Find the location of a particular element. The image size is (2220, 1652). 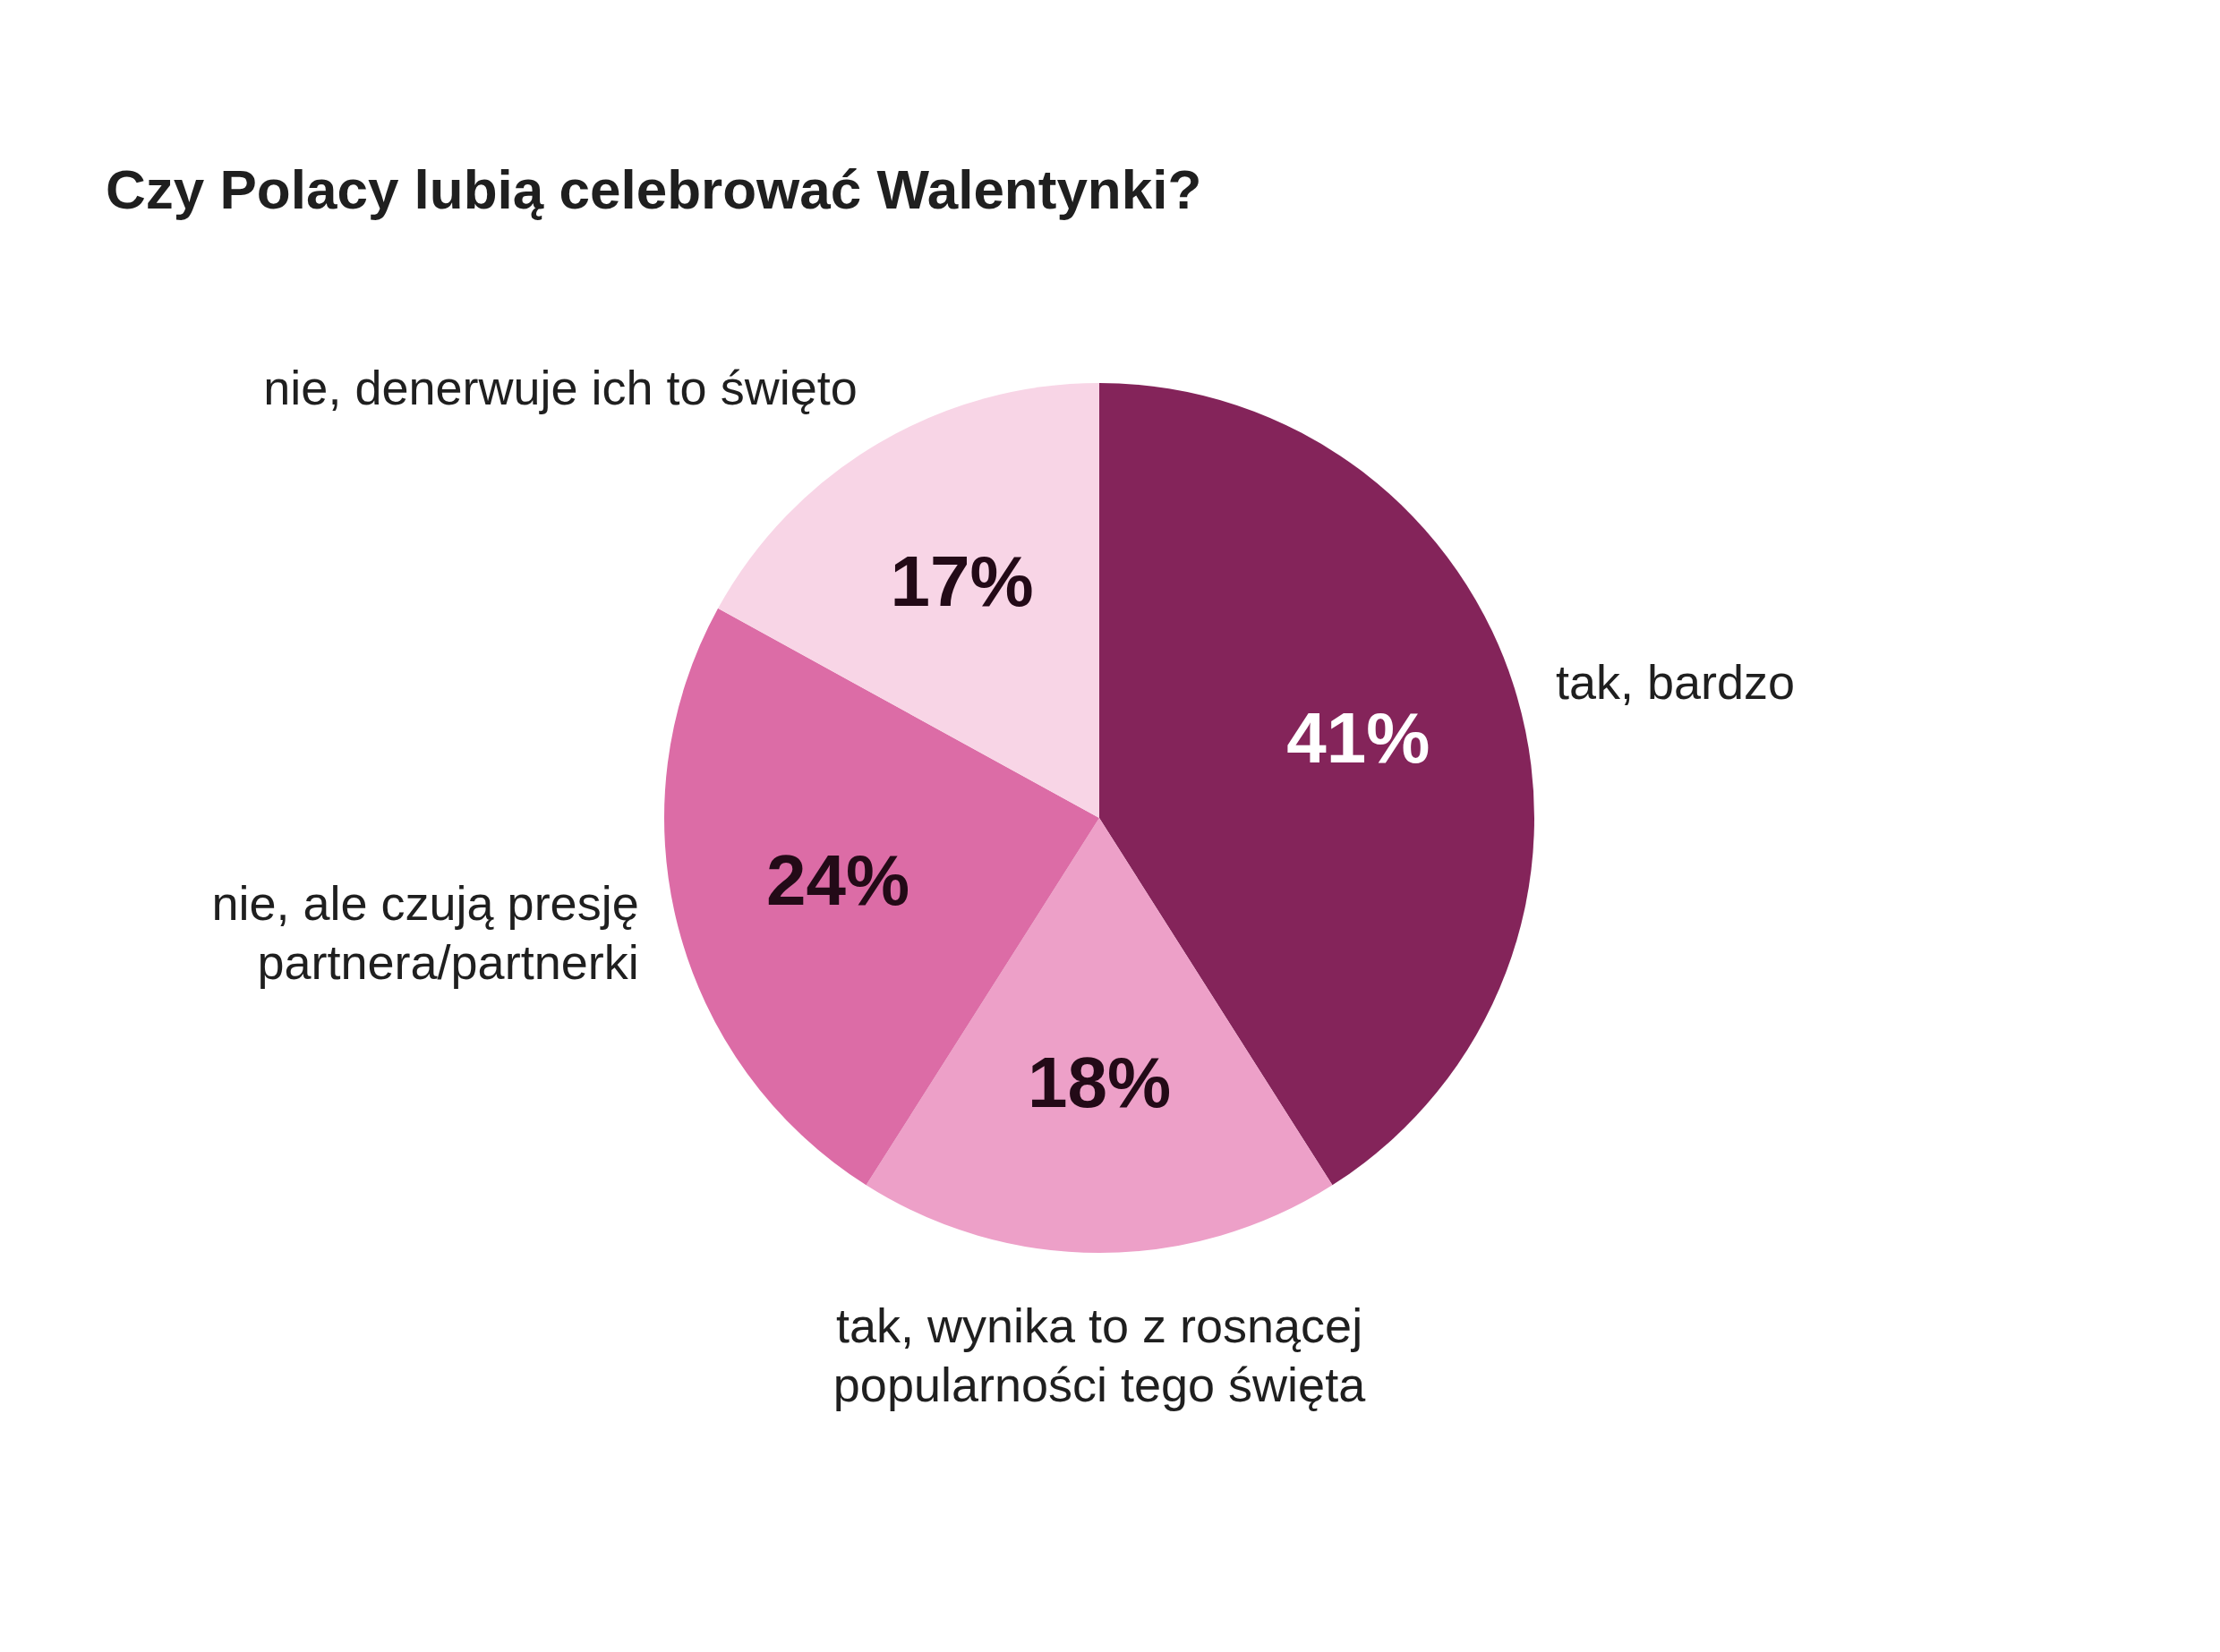

data-label: 41% is located at coordinates (1358, 738).